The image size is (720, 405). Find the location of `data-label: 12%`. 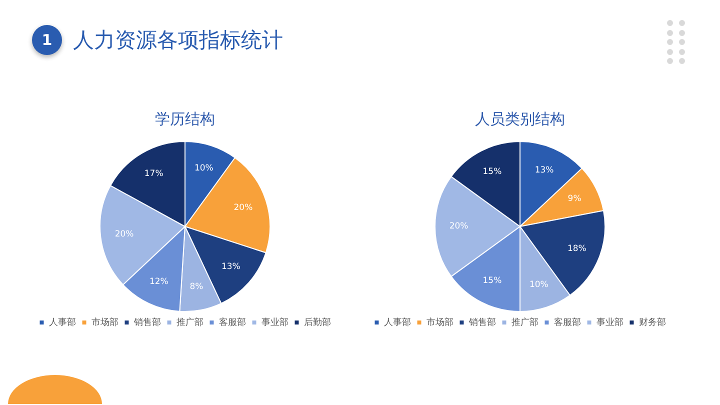

data-label: 12% is located at coordinates (158, 282).